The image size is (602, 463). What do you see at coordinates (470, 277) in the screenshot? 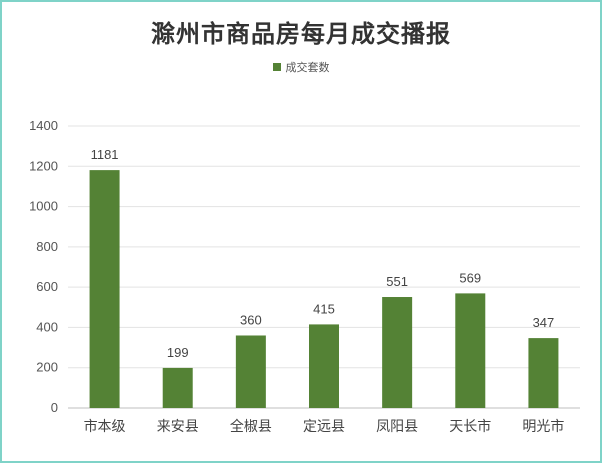
I see `data-label: 569` at bounding box center [470, 277].